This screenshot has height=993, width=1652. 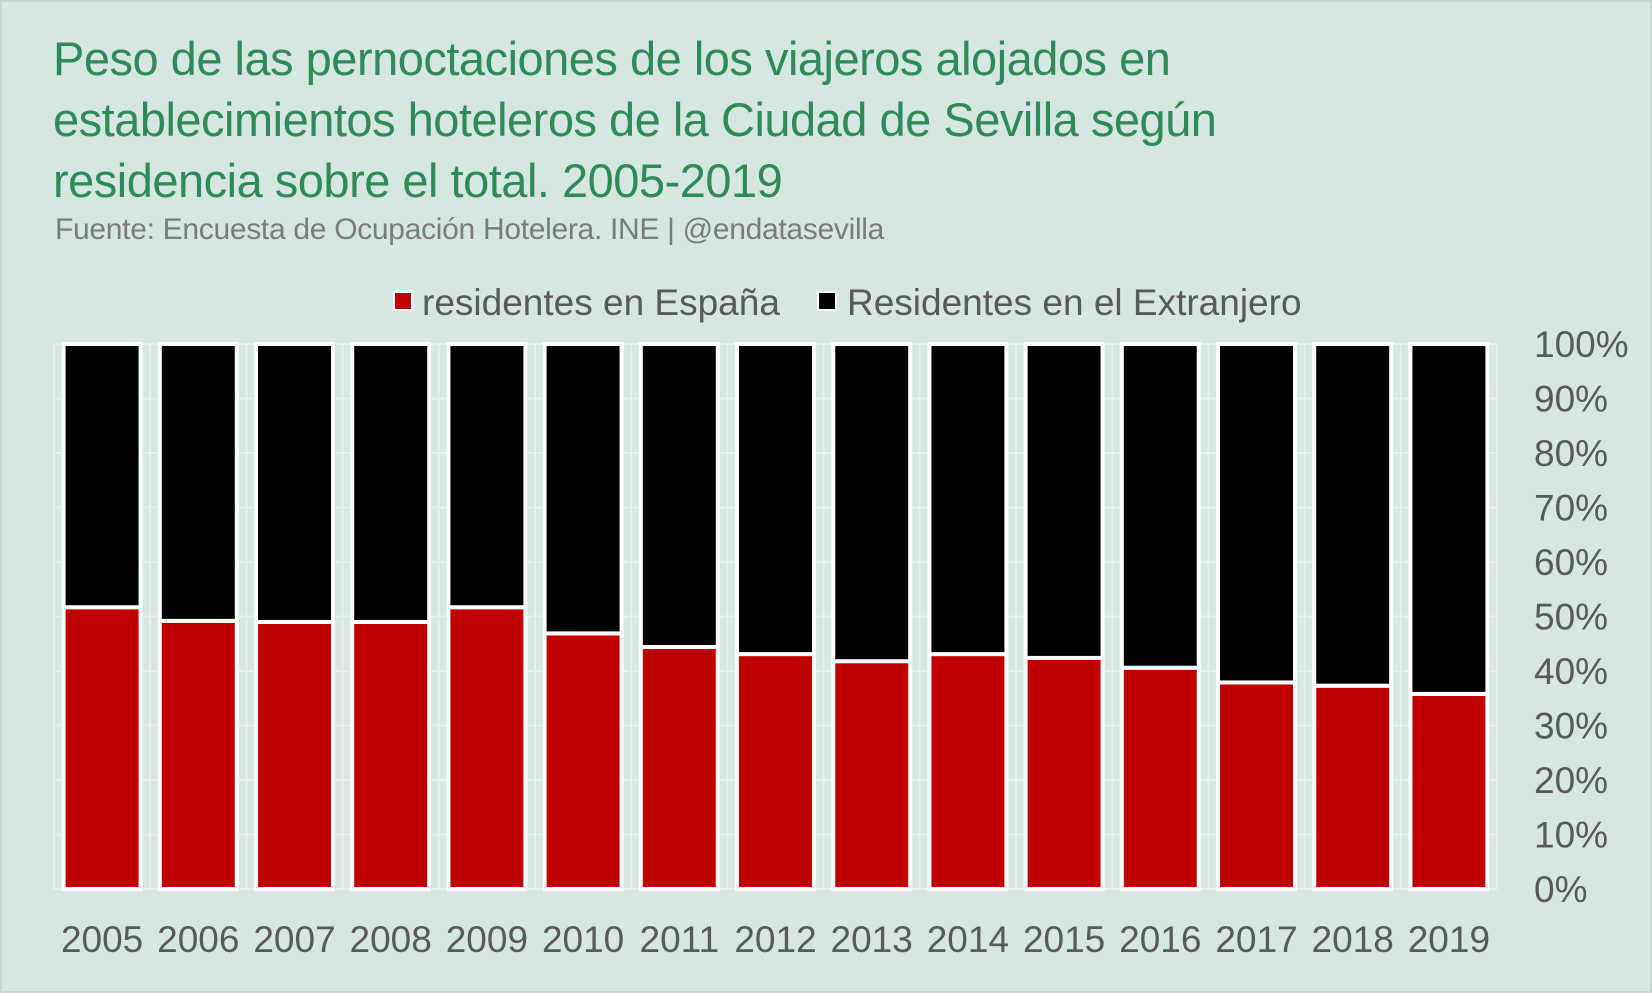 What do you see at coordinates (583, 939) in the screenshot?
I see `x-tick-label-2010: 2010` at bounding box center [583, 939].